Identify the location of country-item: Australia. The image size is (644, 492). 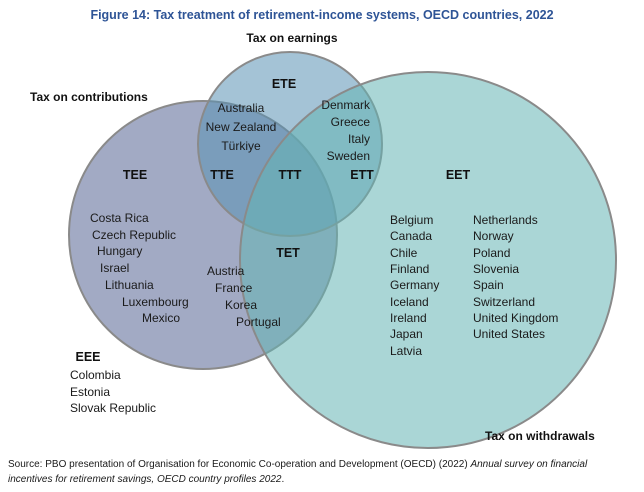
(241, 108).